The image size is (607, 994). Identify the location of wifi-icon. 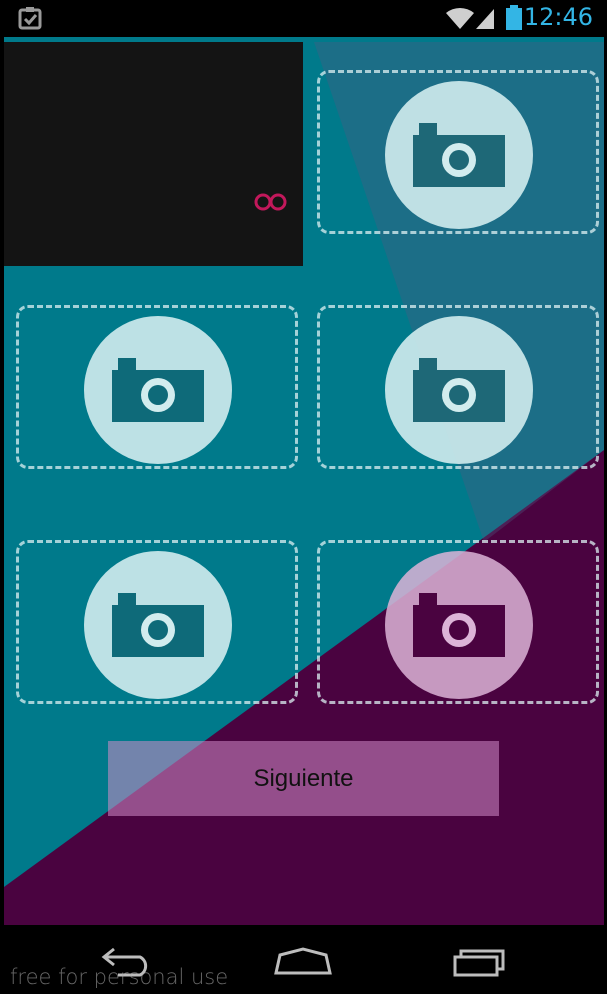
(472, 20).